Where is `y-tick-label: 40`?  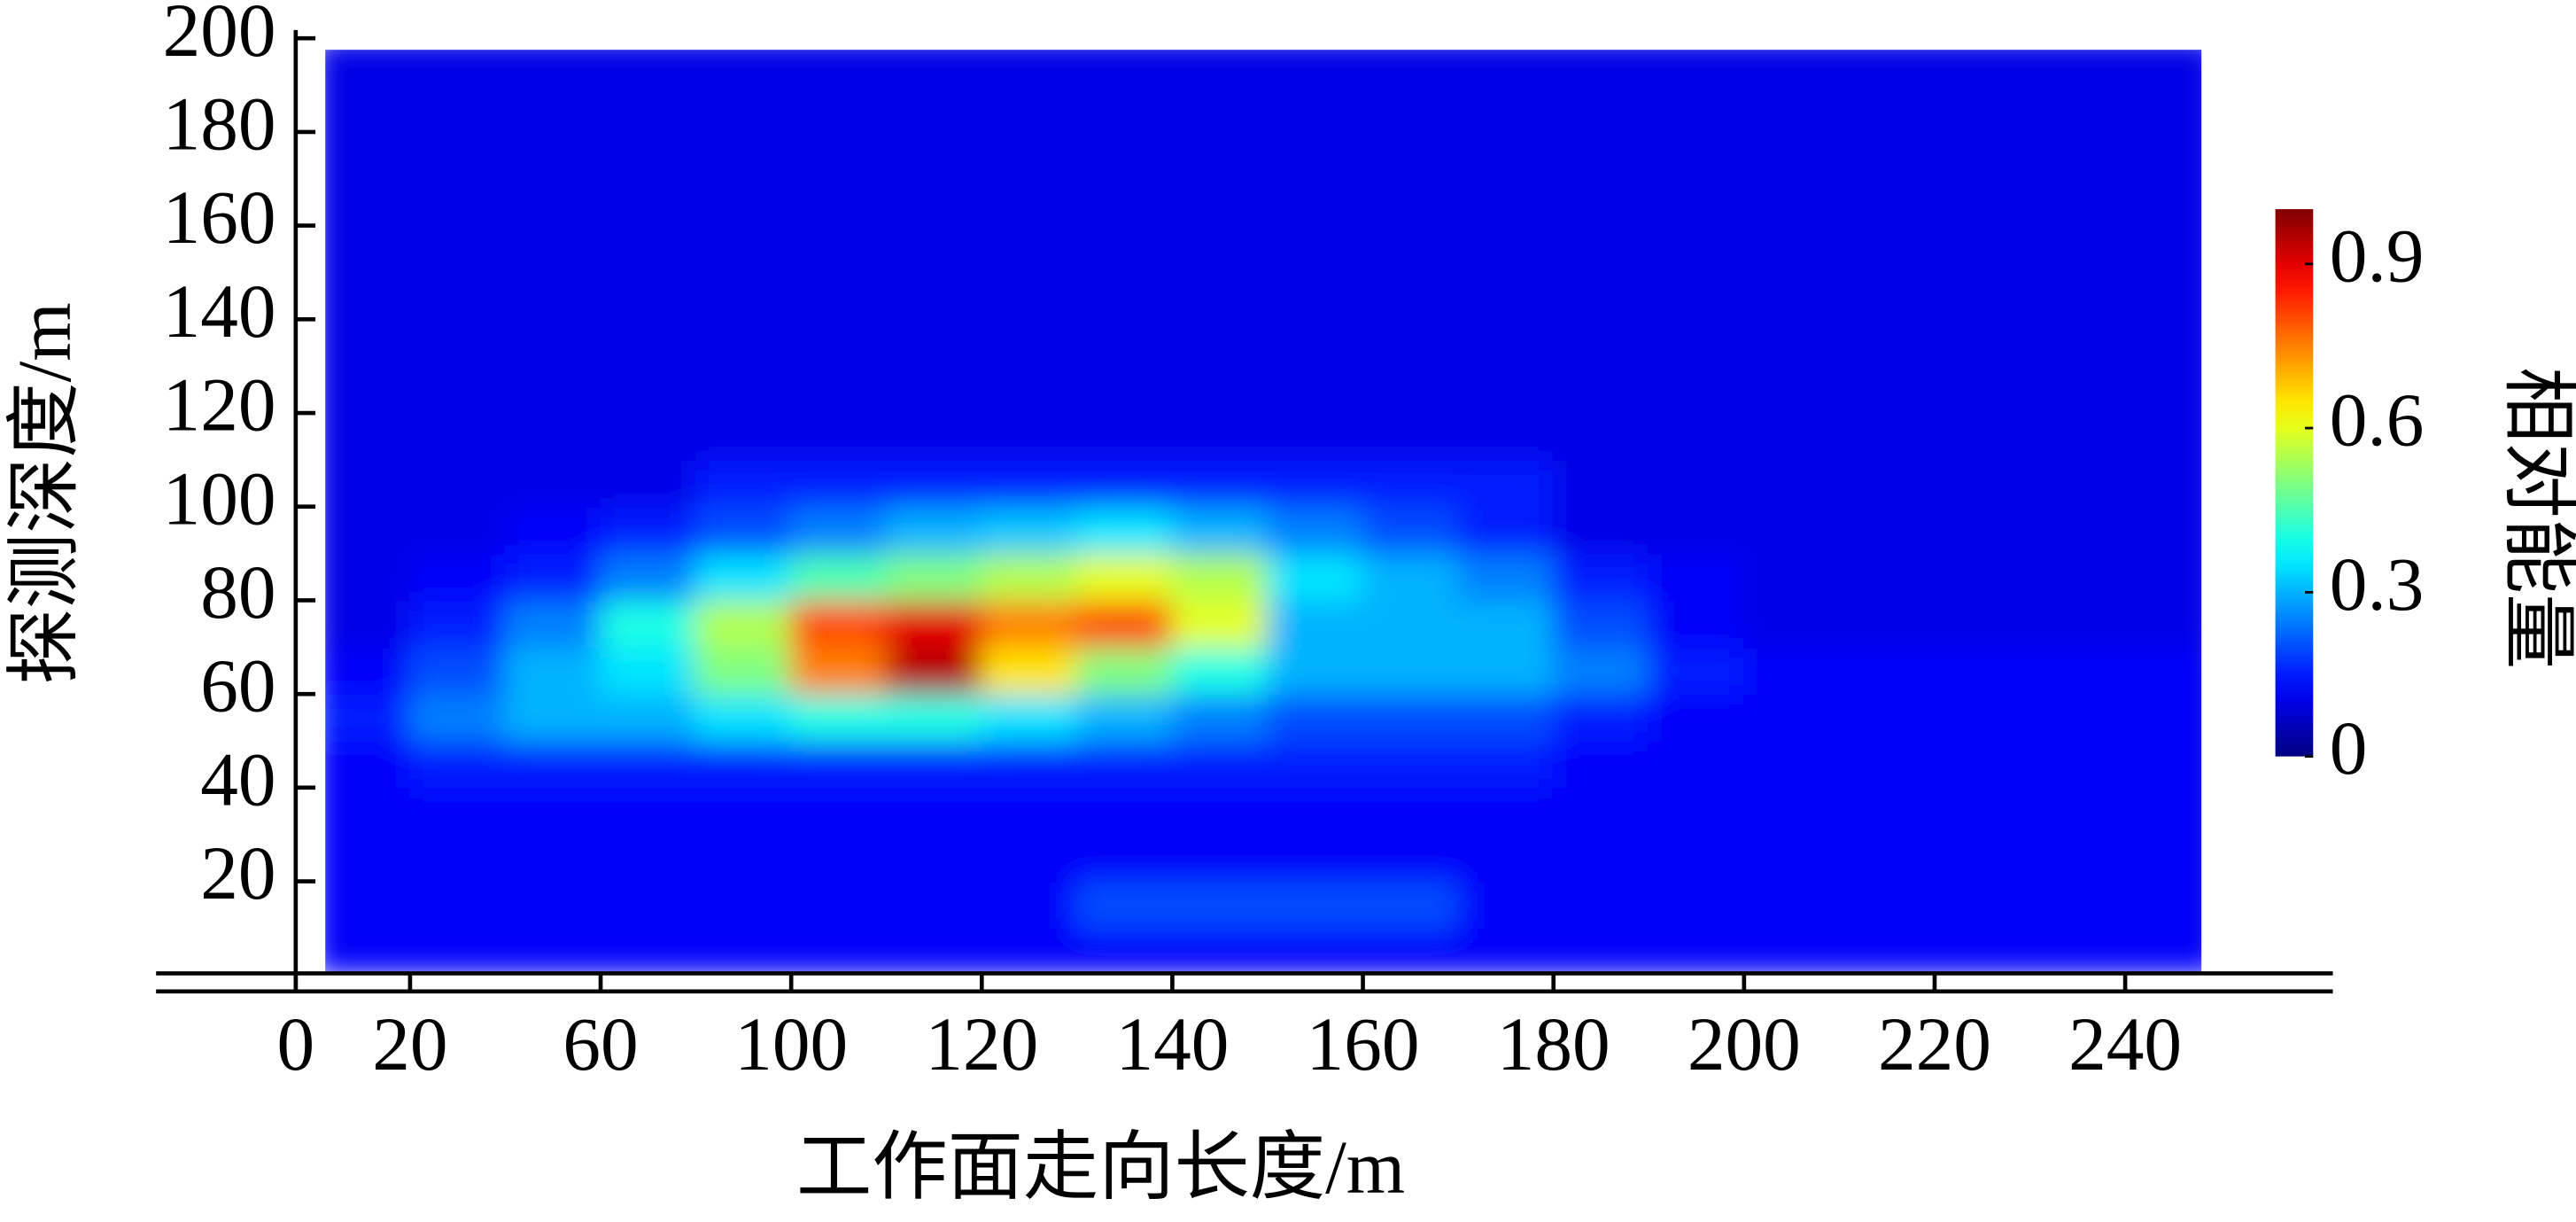
y-tick-label: 40 is located at coordinates (237, 779).